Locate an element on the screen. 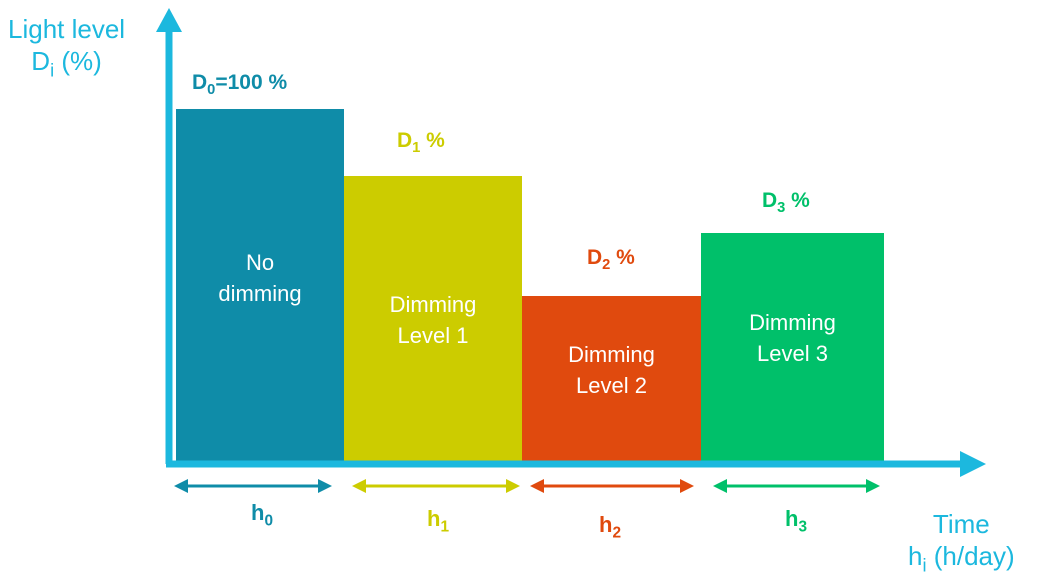  top-label-dimming-level-2: D2 % is located at coordinates (611, 260).